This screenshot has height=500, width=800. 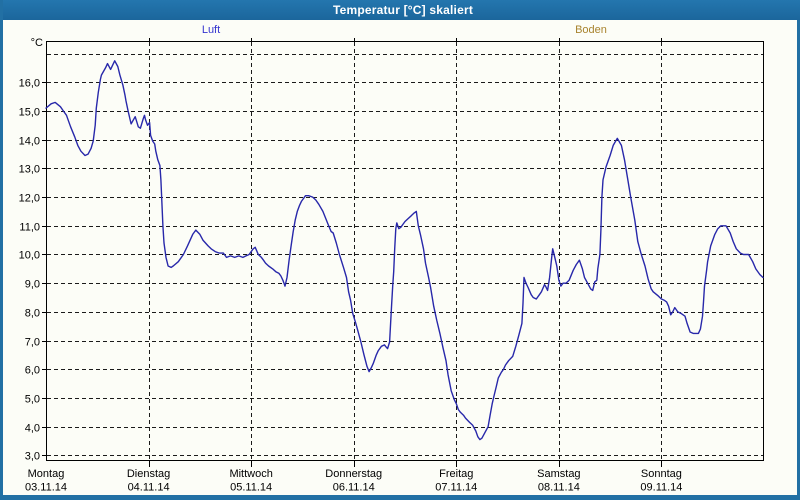 I want to click on window-title: Temperatur [°C] skaliert, so click(x=403, y=10).